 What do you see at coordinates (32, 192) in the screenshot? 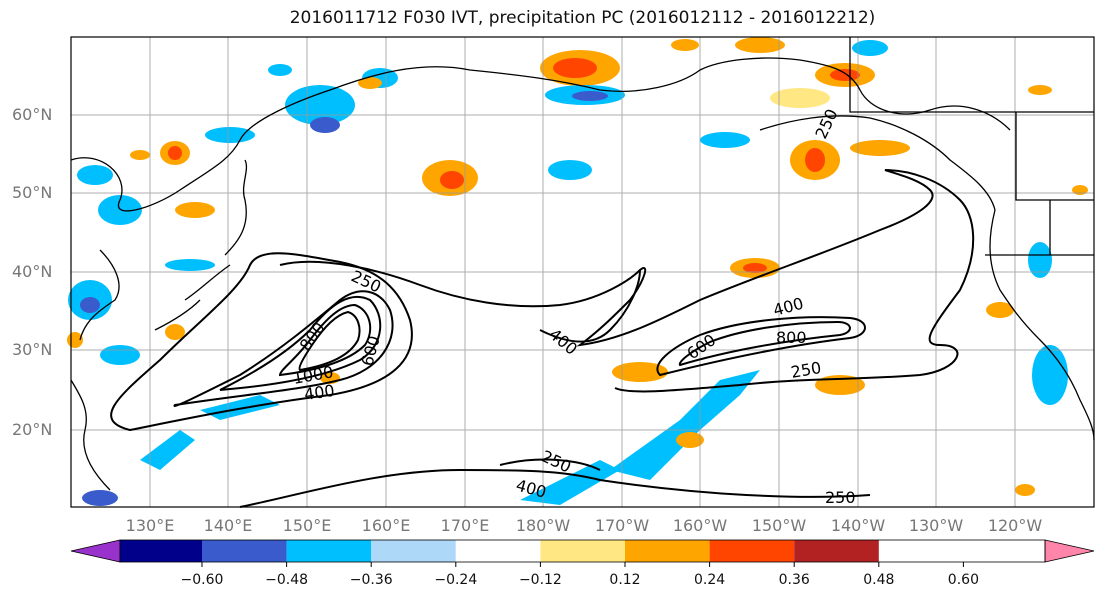
I see `lat-tick-label: 50°N` at bounding box center [32, 192].